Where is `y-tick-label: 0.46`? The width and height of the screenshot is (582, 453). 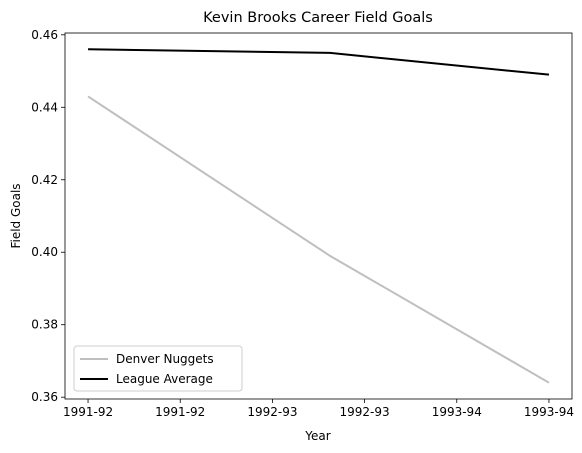 y-tick-label: 0.46 is located at coordinates (44, 35).